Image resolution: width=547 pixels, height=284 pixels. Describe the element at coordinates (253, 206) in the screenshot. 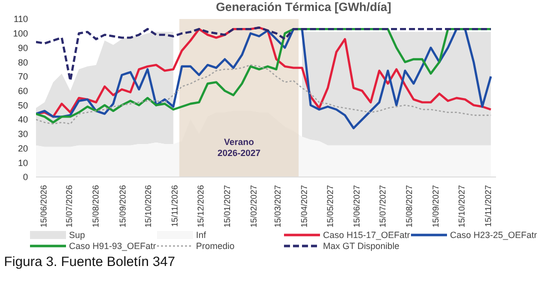

I see `x-tick-label: 15/02/2027` at that location.